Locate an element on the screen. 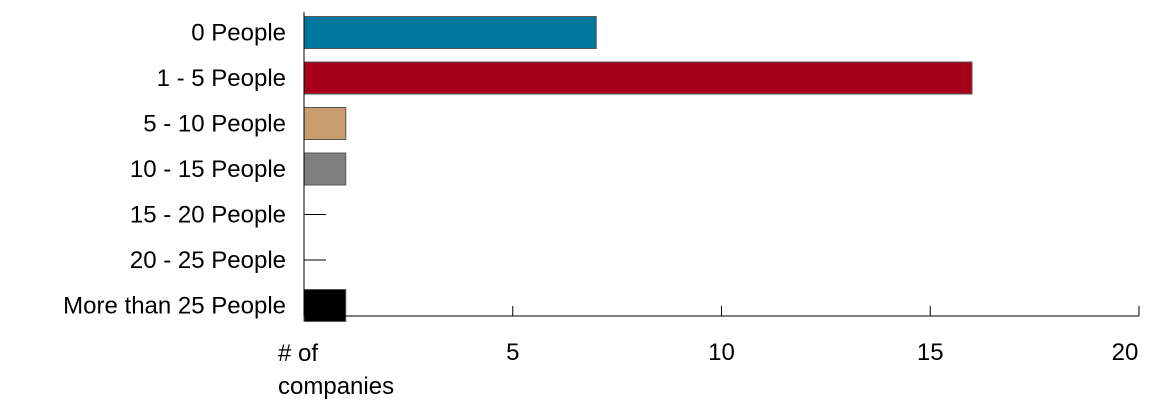 This screenshot has height=403, width=1157. x-tick-label-2: 15 is located at coordinates (930, 352).